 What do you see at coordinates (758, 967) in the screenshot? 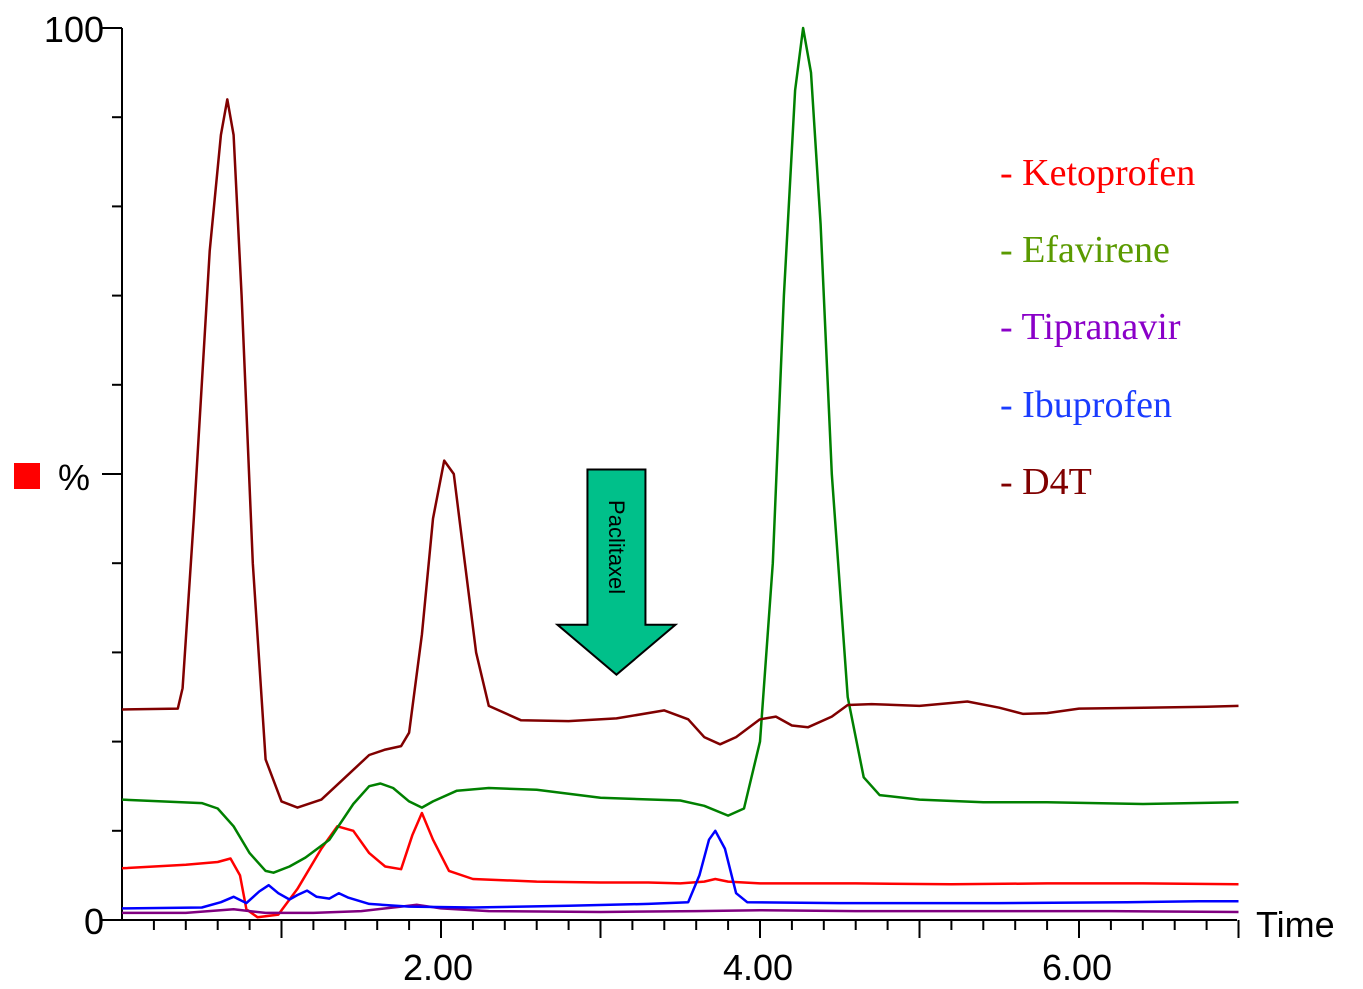
I see `x-tick-label-4: 4.00` at bounding box center [758, 967].